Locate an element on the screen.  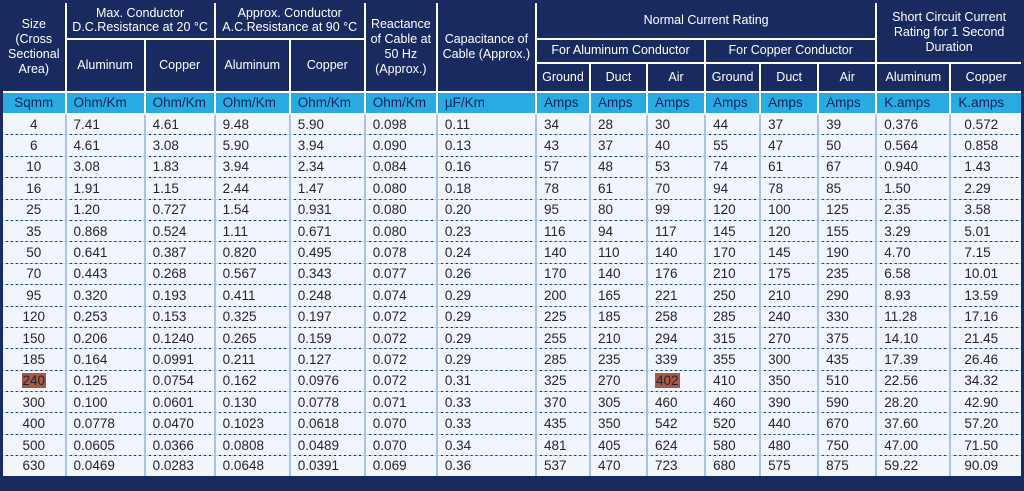
header-reactance: Reactance of Cable at 50 Hz (Approx.) is located at coordinates (400, 46).